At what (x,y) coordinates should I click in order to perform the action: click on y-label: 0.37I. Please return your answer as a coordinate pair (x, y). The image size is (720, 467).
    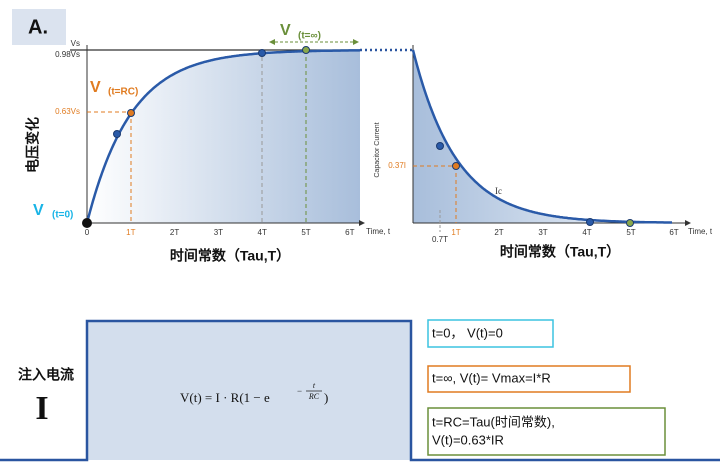
    Looking at the image, I should click on (397, 165).